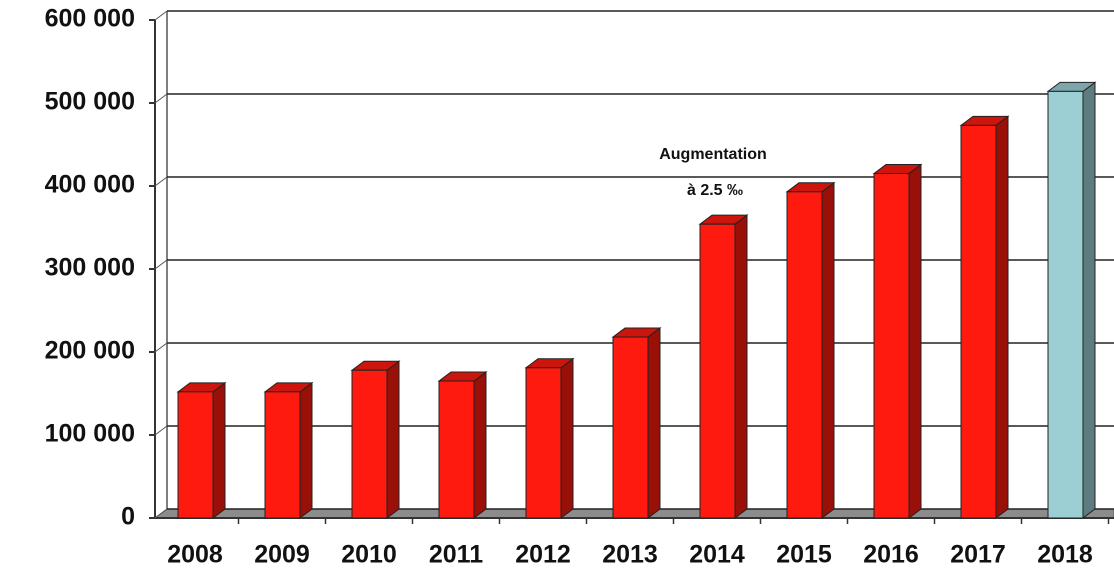 This screenshot has width=1114, height=574. What do you see at coordinates (90, 351) in the screenshot?
I see `y-tick-label: 200 000` at bounding box center [90, 351].